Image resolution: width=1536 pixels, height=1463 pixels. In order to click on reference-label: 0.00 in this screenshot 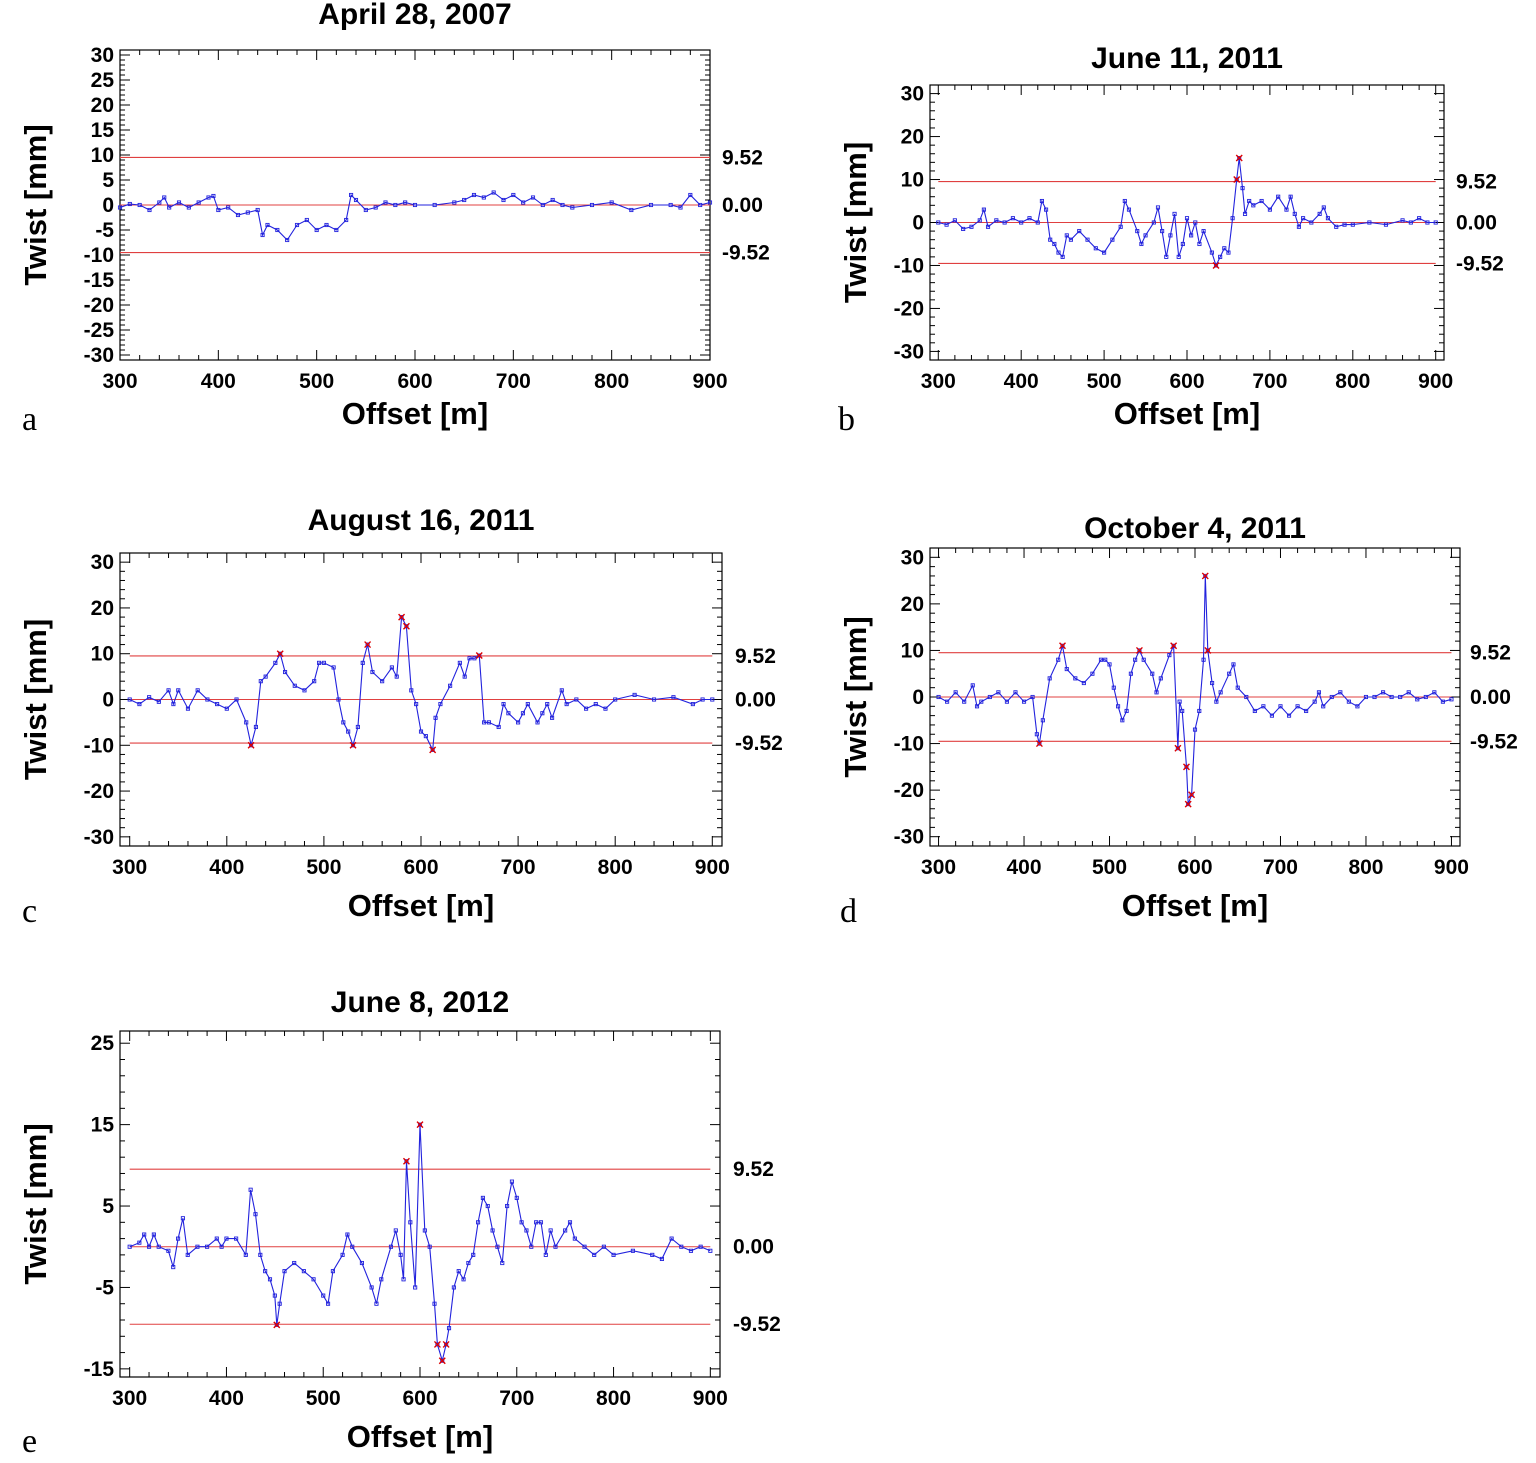, I will do `click(1490, 697)`.